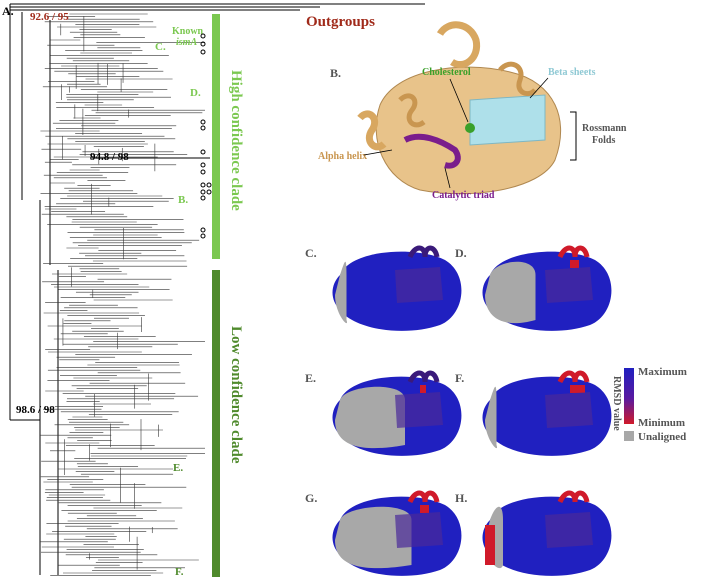  Describe the element at coordinates (463, 195) in the screenshot. I see `catalytic-triad-label: Catalytic triad` at that location.